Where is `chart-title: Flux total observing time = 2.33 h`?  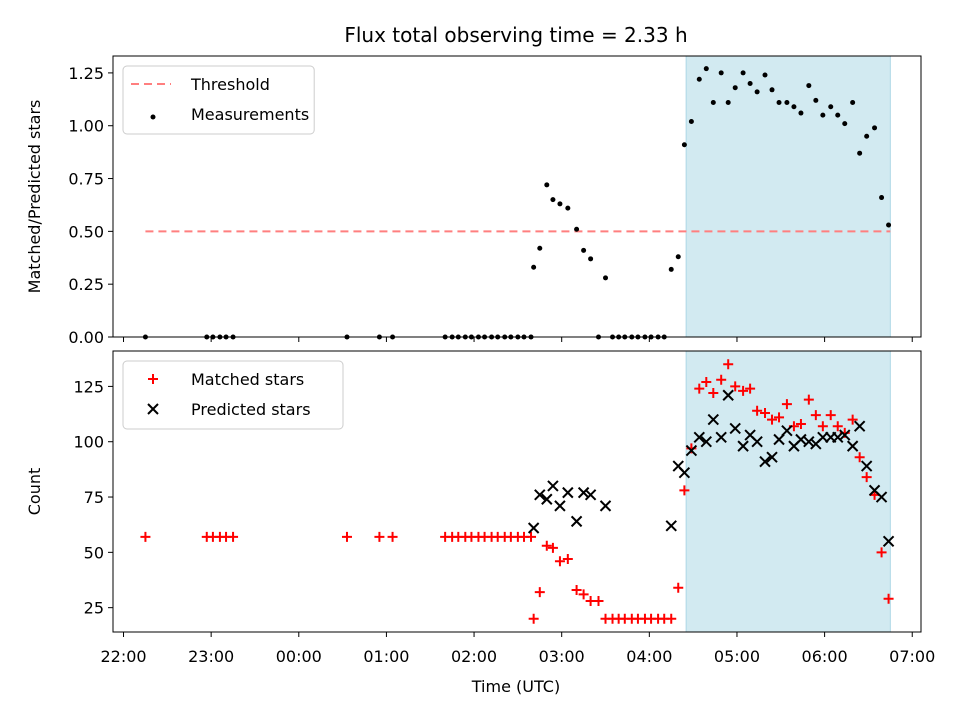 chart-title: Flux total observing time = 2.33 h is located at coordinates (515, 35).